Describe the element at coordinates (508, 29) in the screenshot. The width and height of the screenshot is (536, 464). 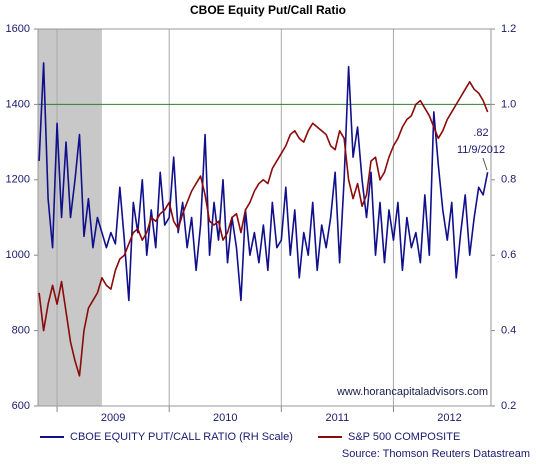
I see `y2-tick-label: 1.2` at that location.